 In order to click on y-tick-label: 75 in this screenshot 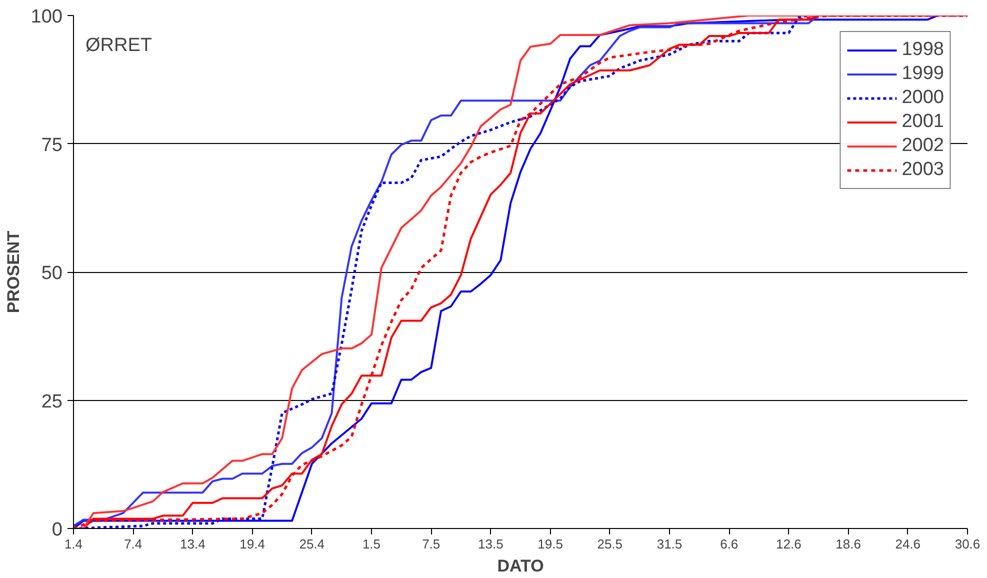, I will do `click(52, 145)`.